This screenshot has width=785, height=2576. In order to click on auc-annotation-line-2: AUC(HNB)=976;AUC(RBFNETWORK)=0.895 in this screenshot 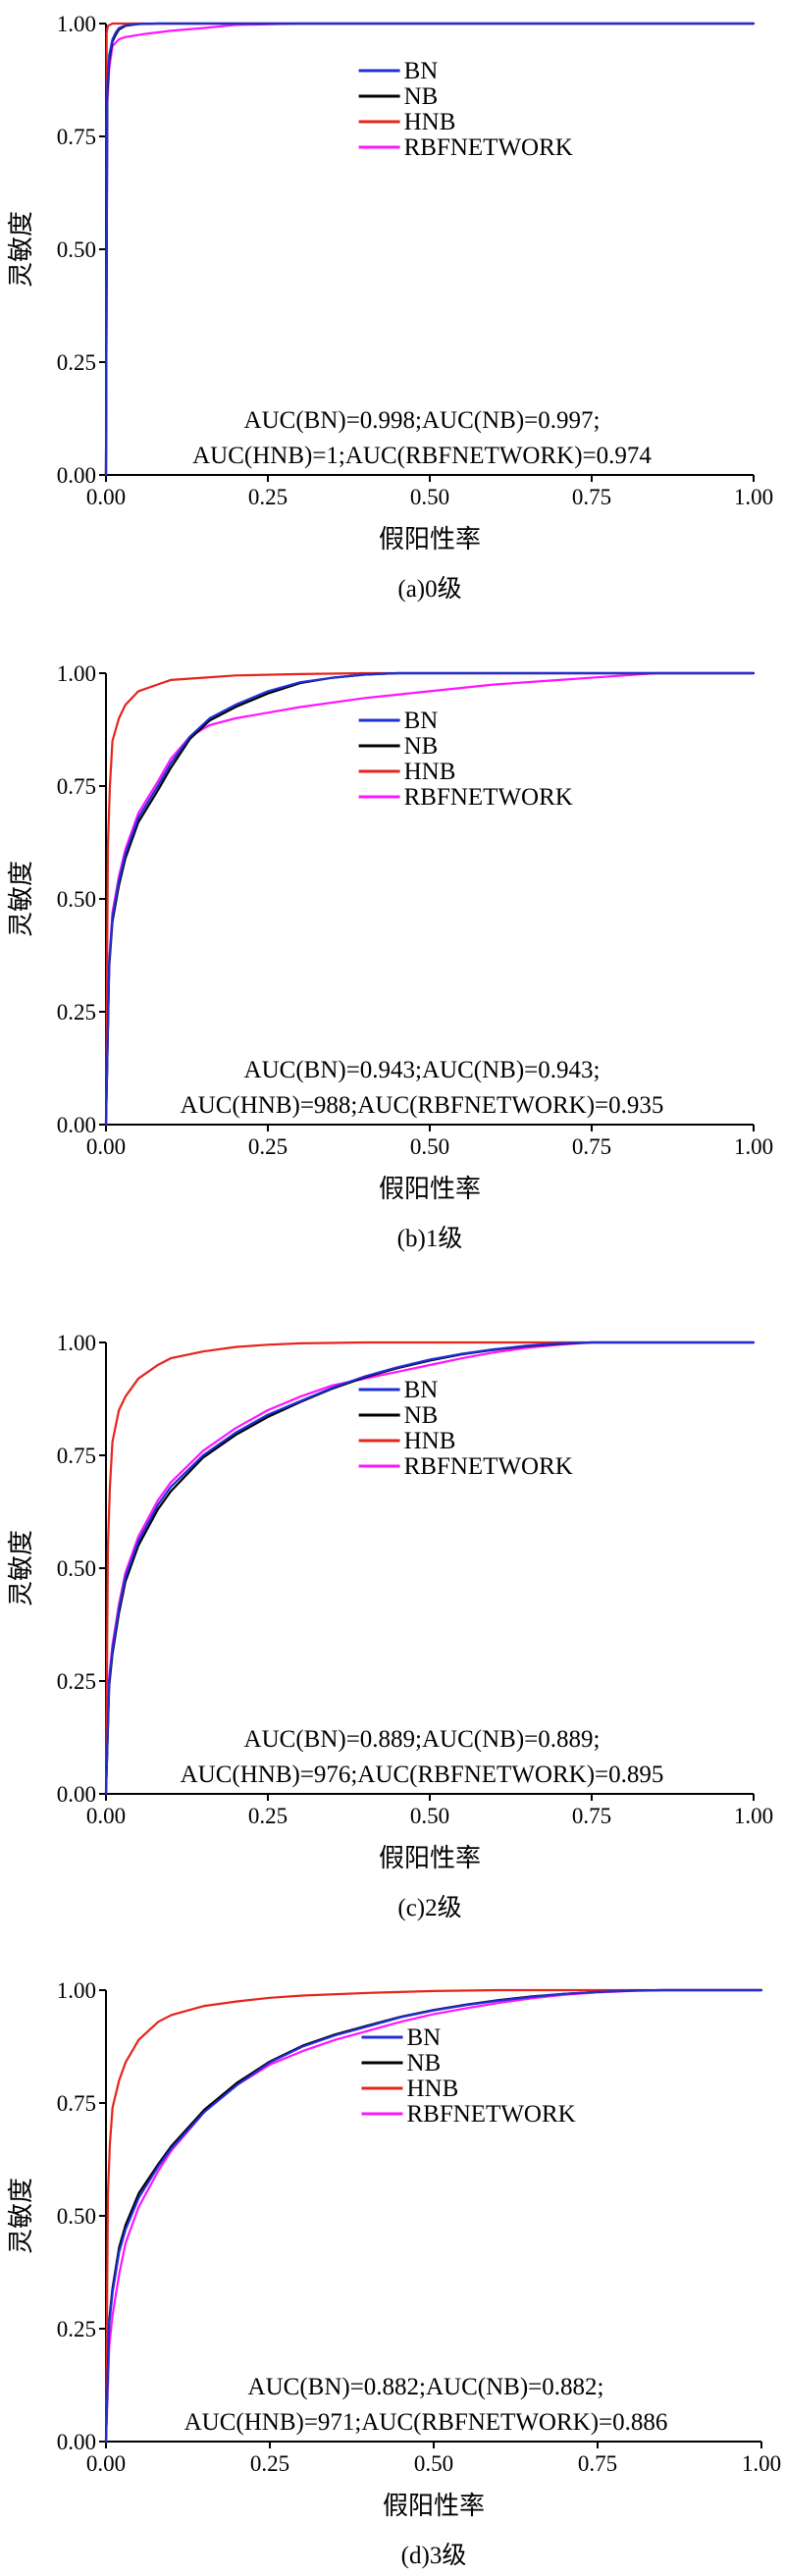, I will do `click(422, 1774)`.